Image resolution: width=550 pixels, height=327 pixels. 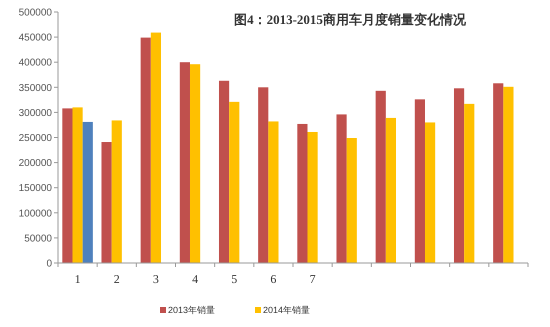 I want to click on y-tick-label: 200000, so click(x=35, y=164).